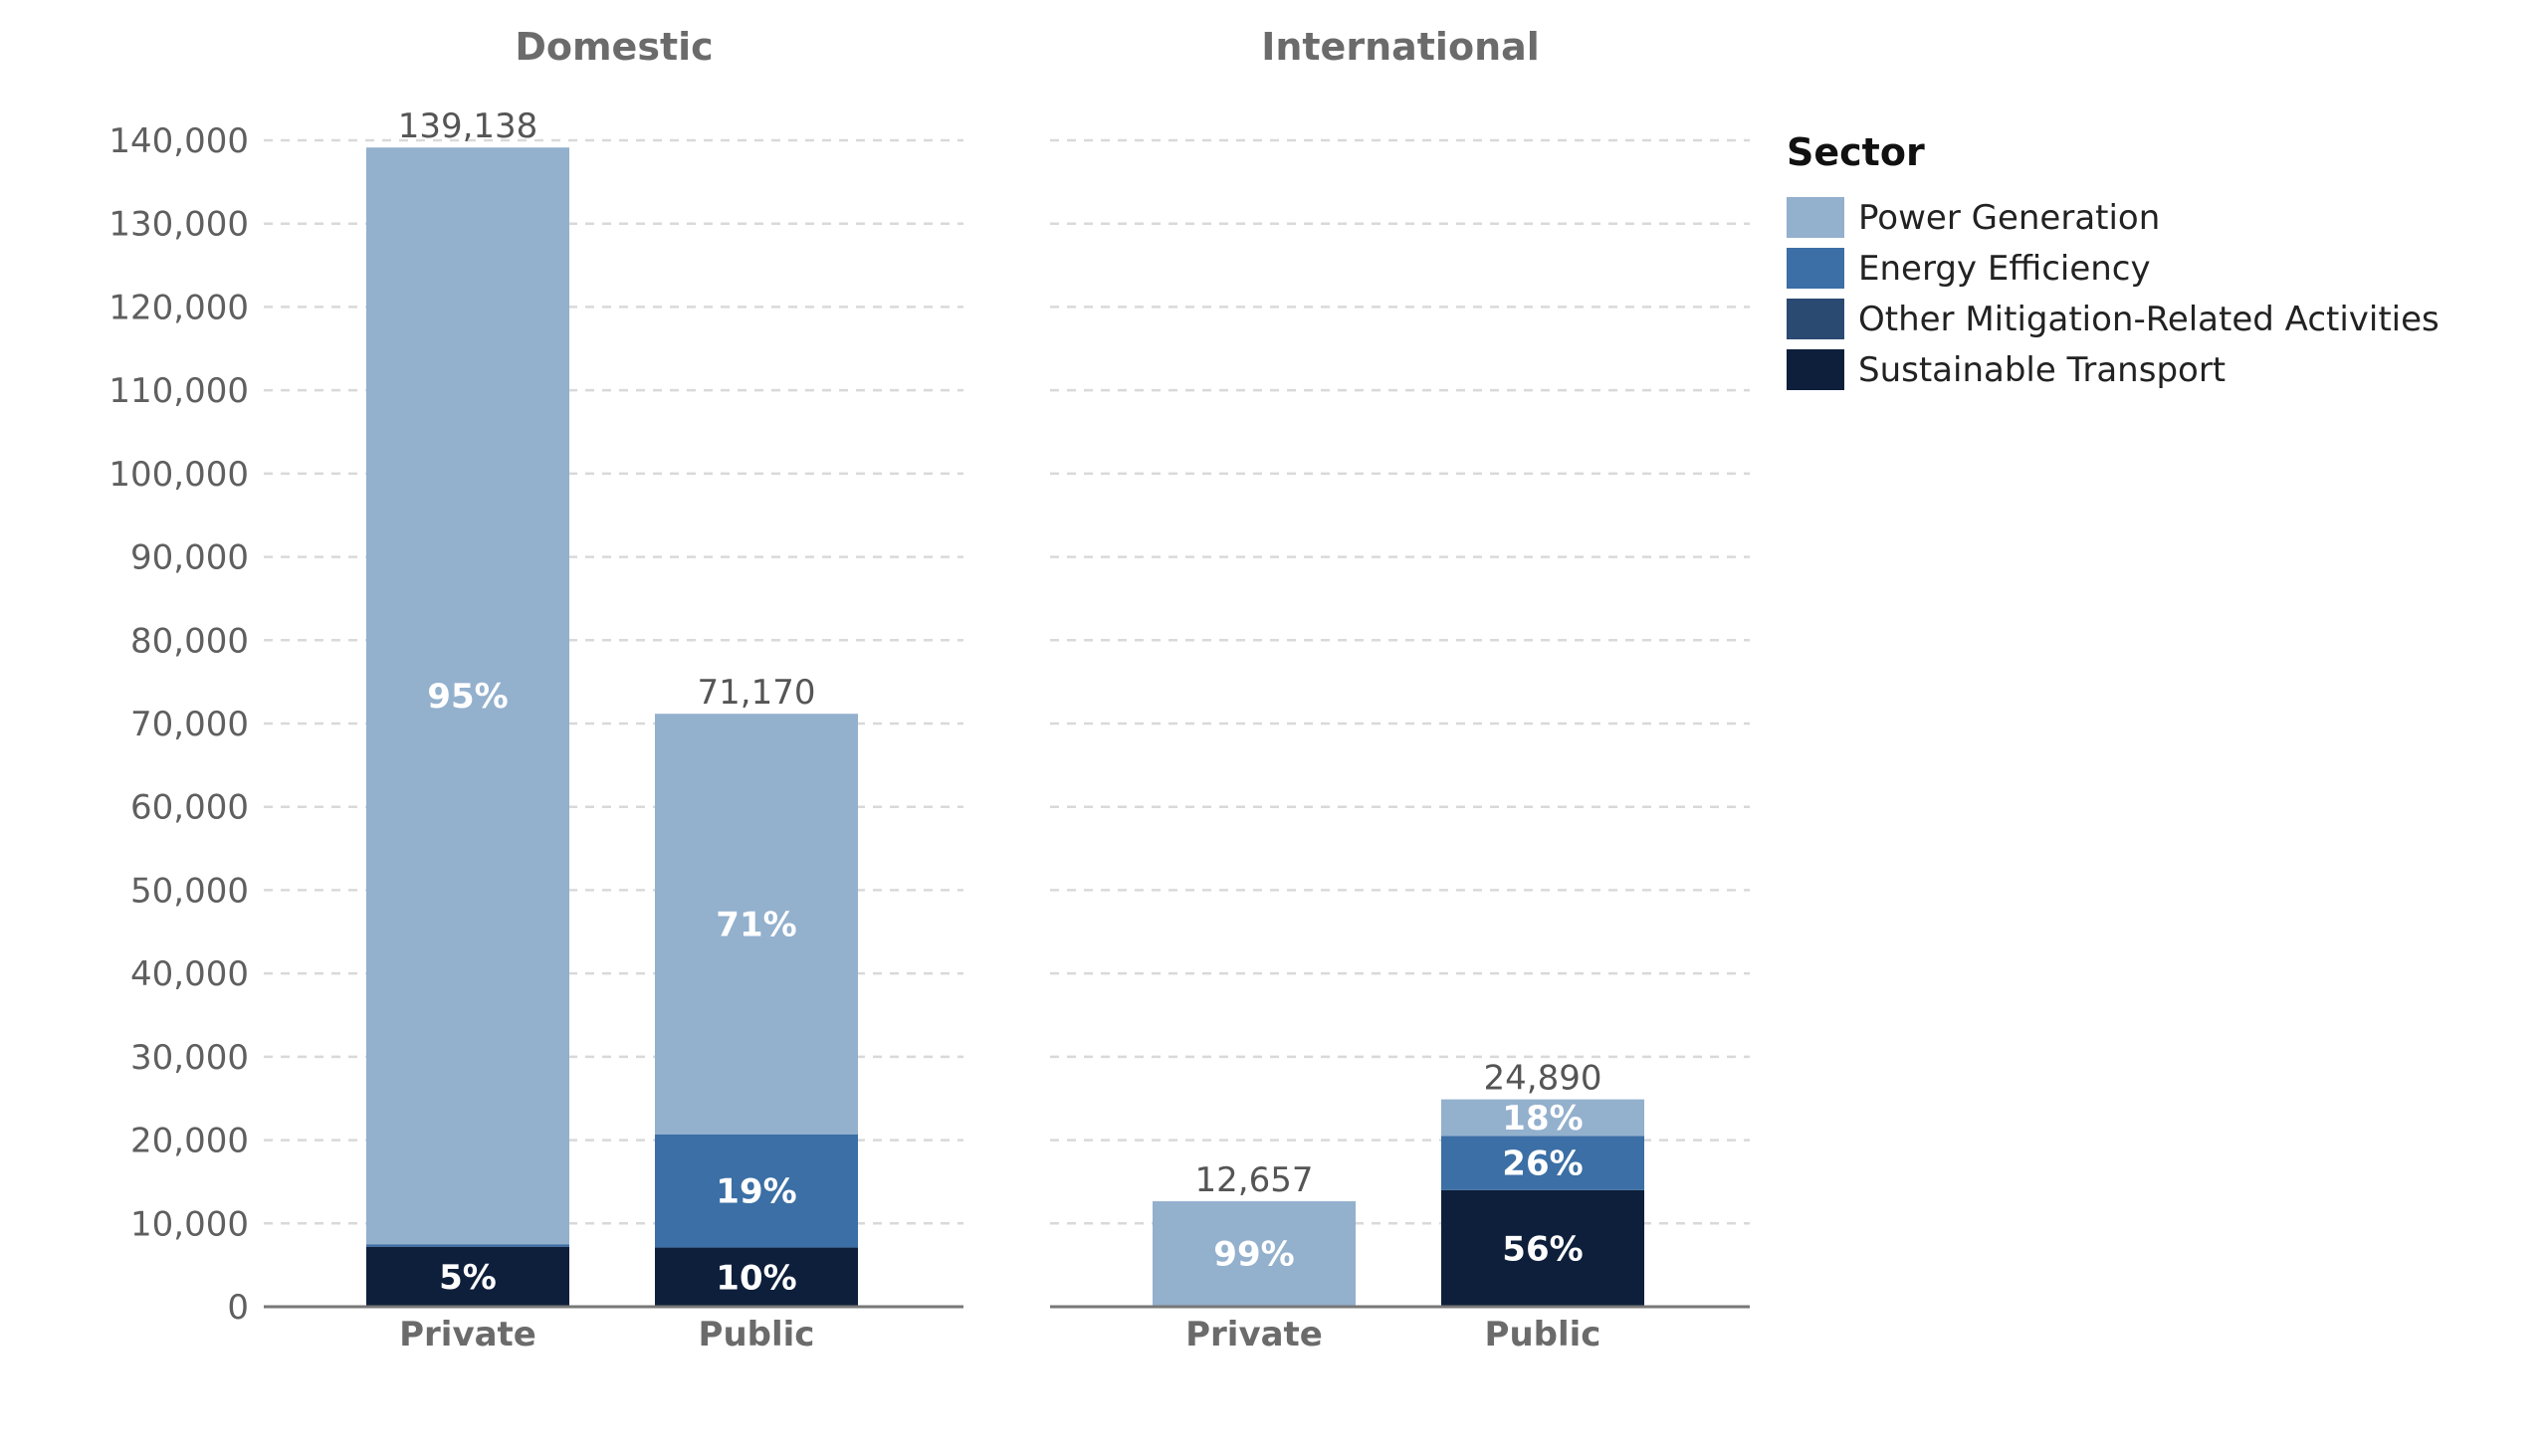  I want to click on y-tick-label: 100,000, so click(178, 475).